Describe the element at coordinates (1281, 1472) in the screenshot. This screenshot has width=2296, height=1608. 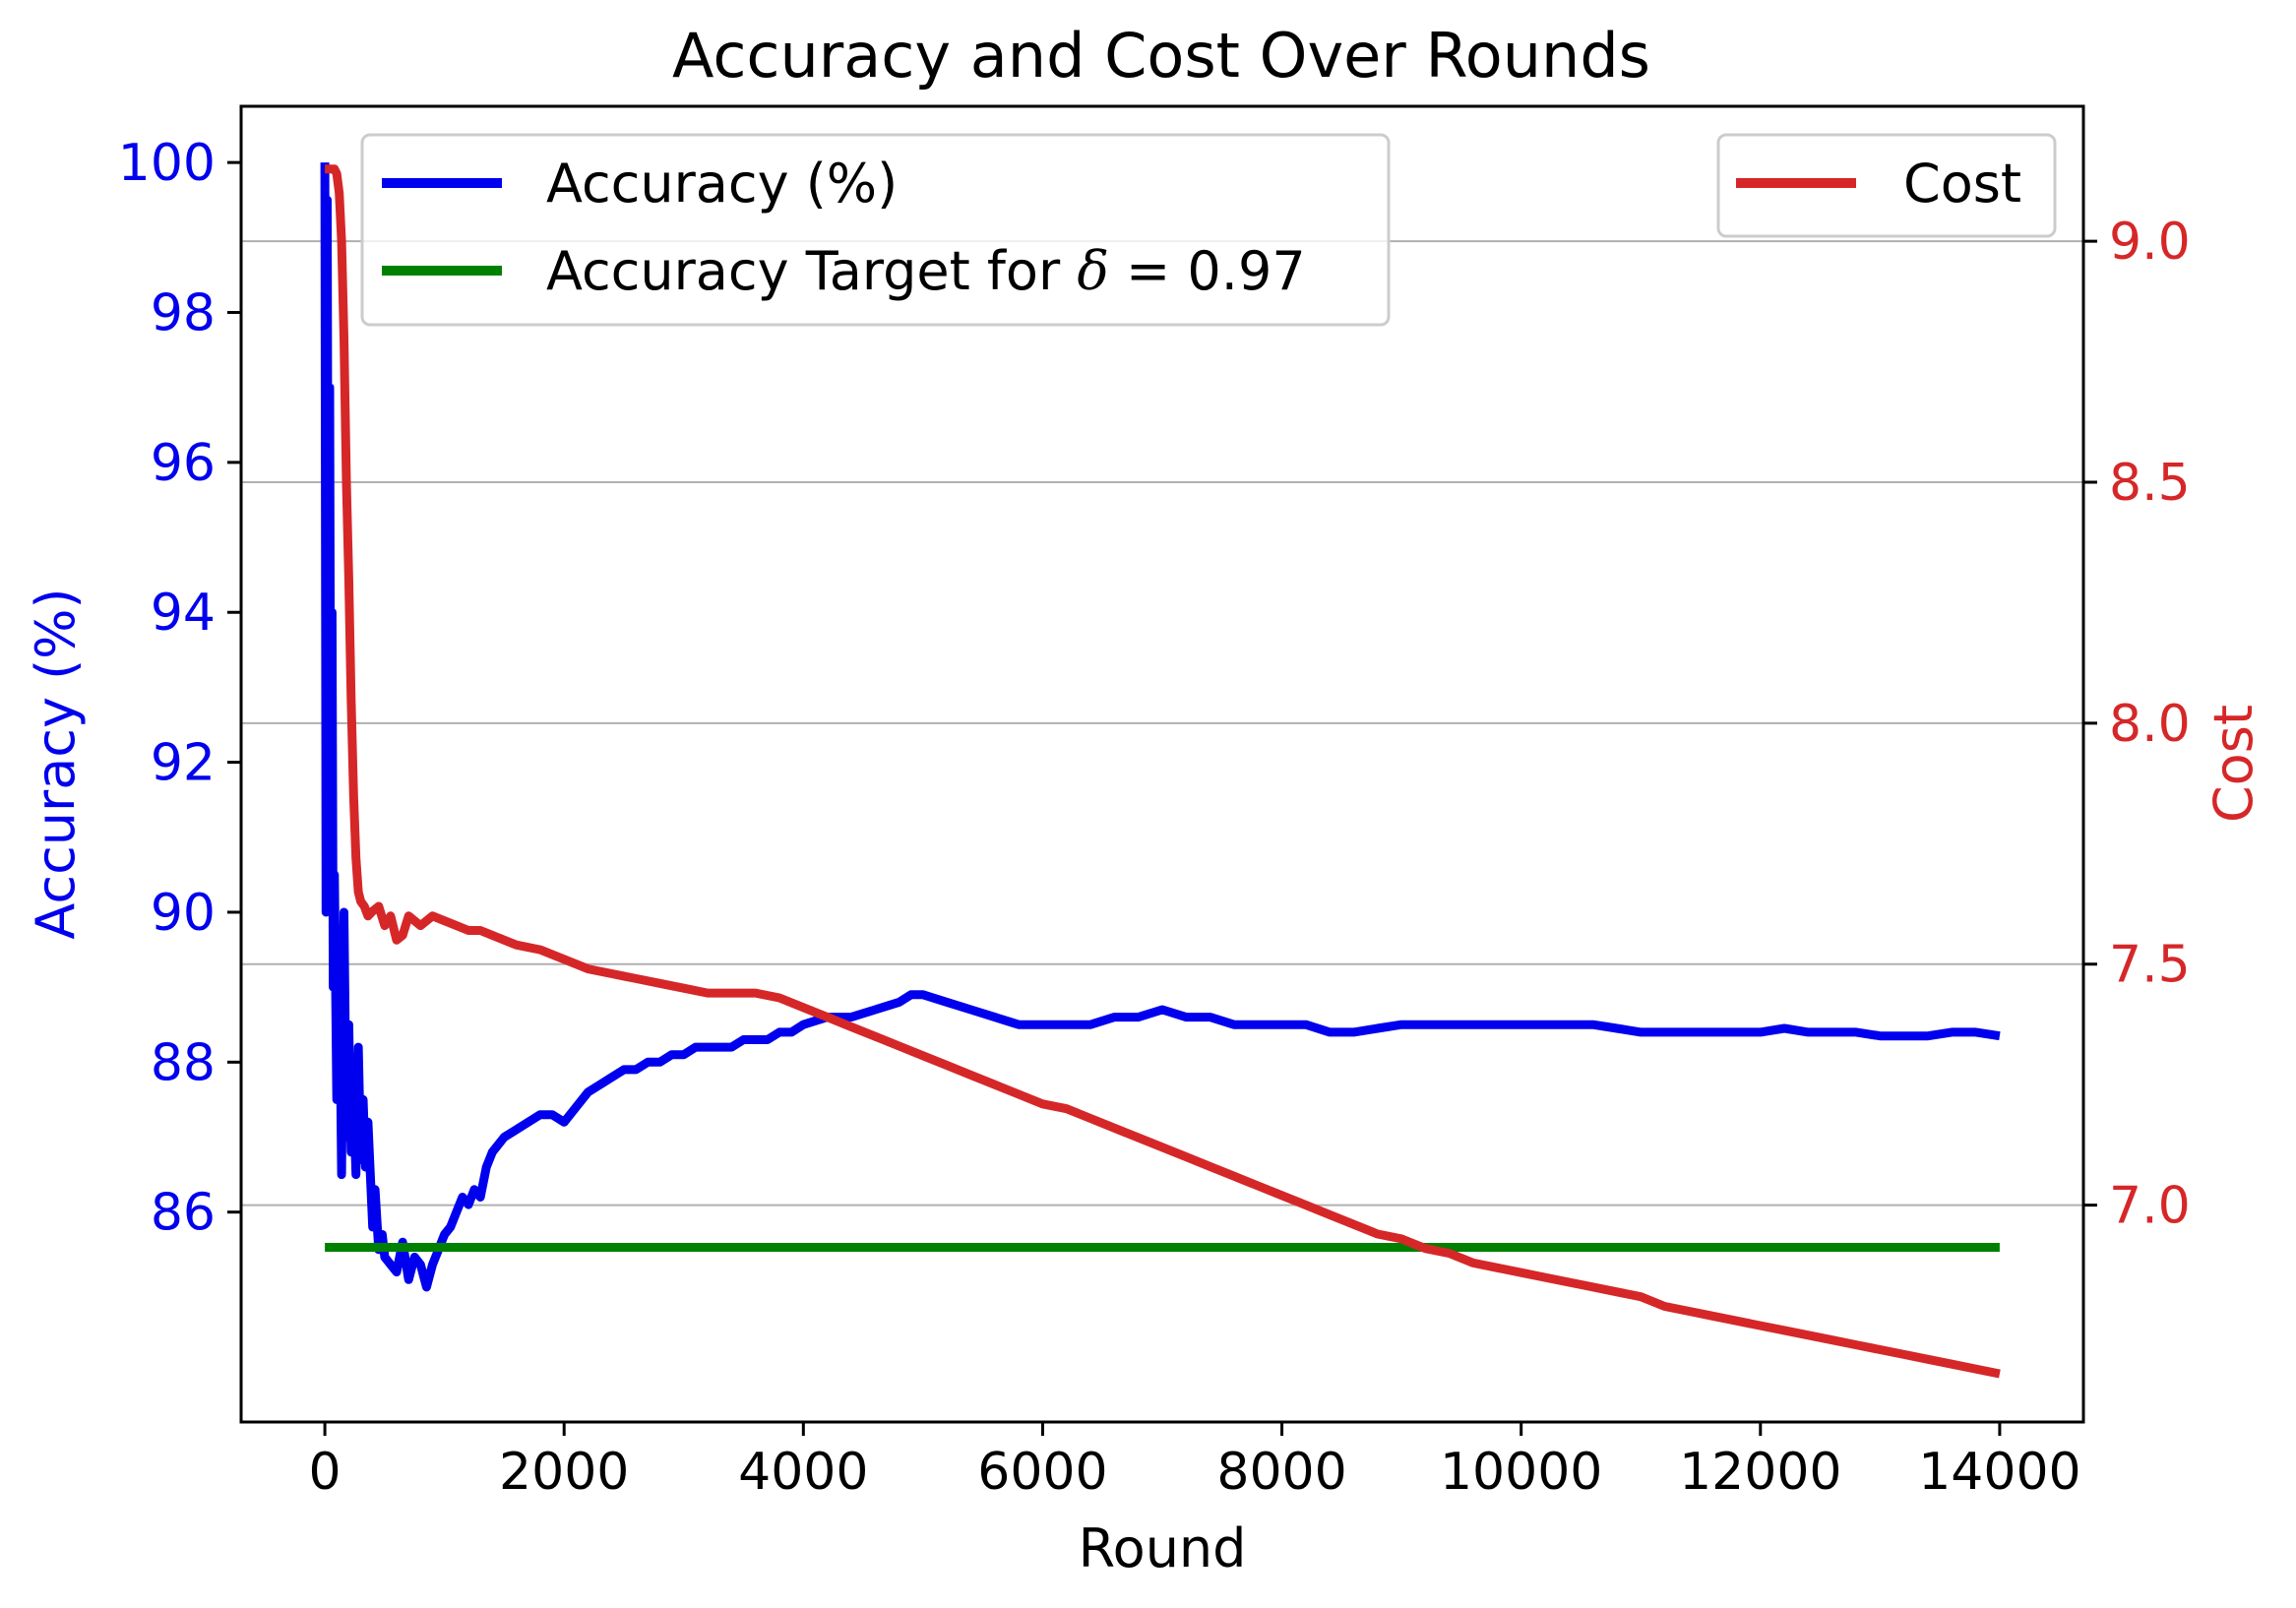
I see `x-tick-label-4: 8000` at that location.